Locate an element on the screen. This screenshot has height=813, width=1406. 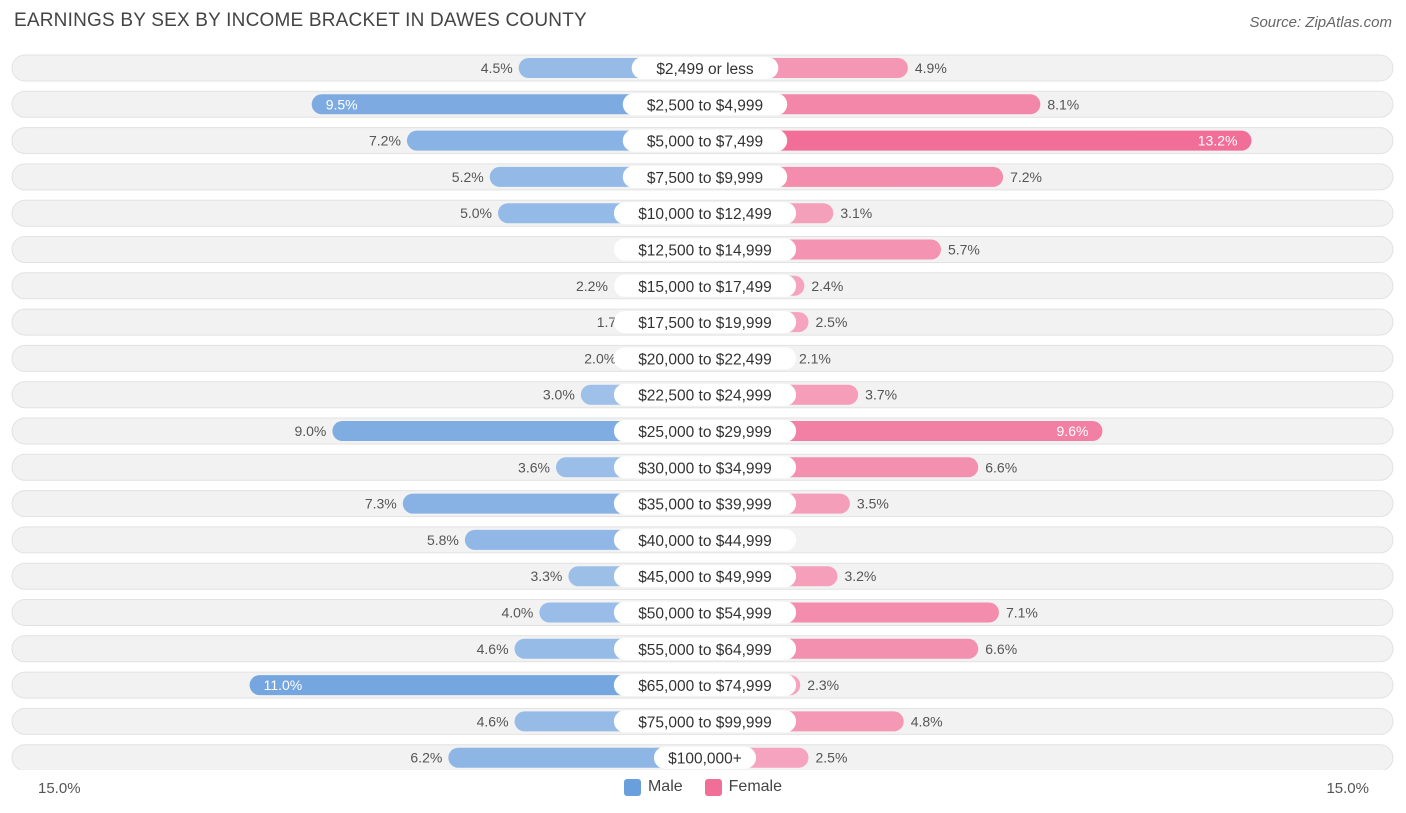
category-label: $40,000 to $44,999 is located at coordinates (705, 541).